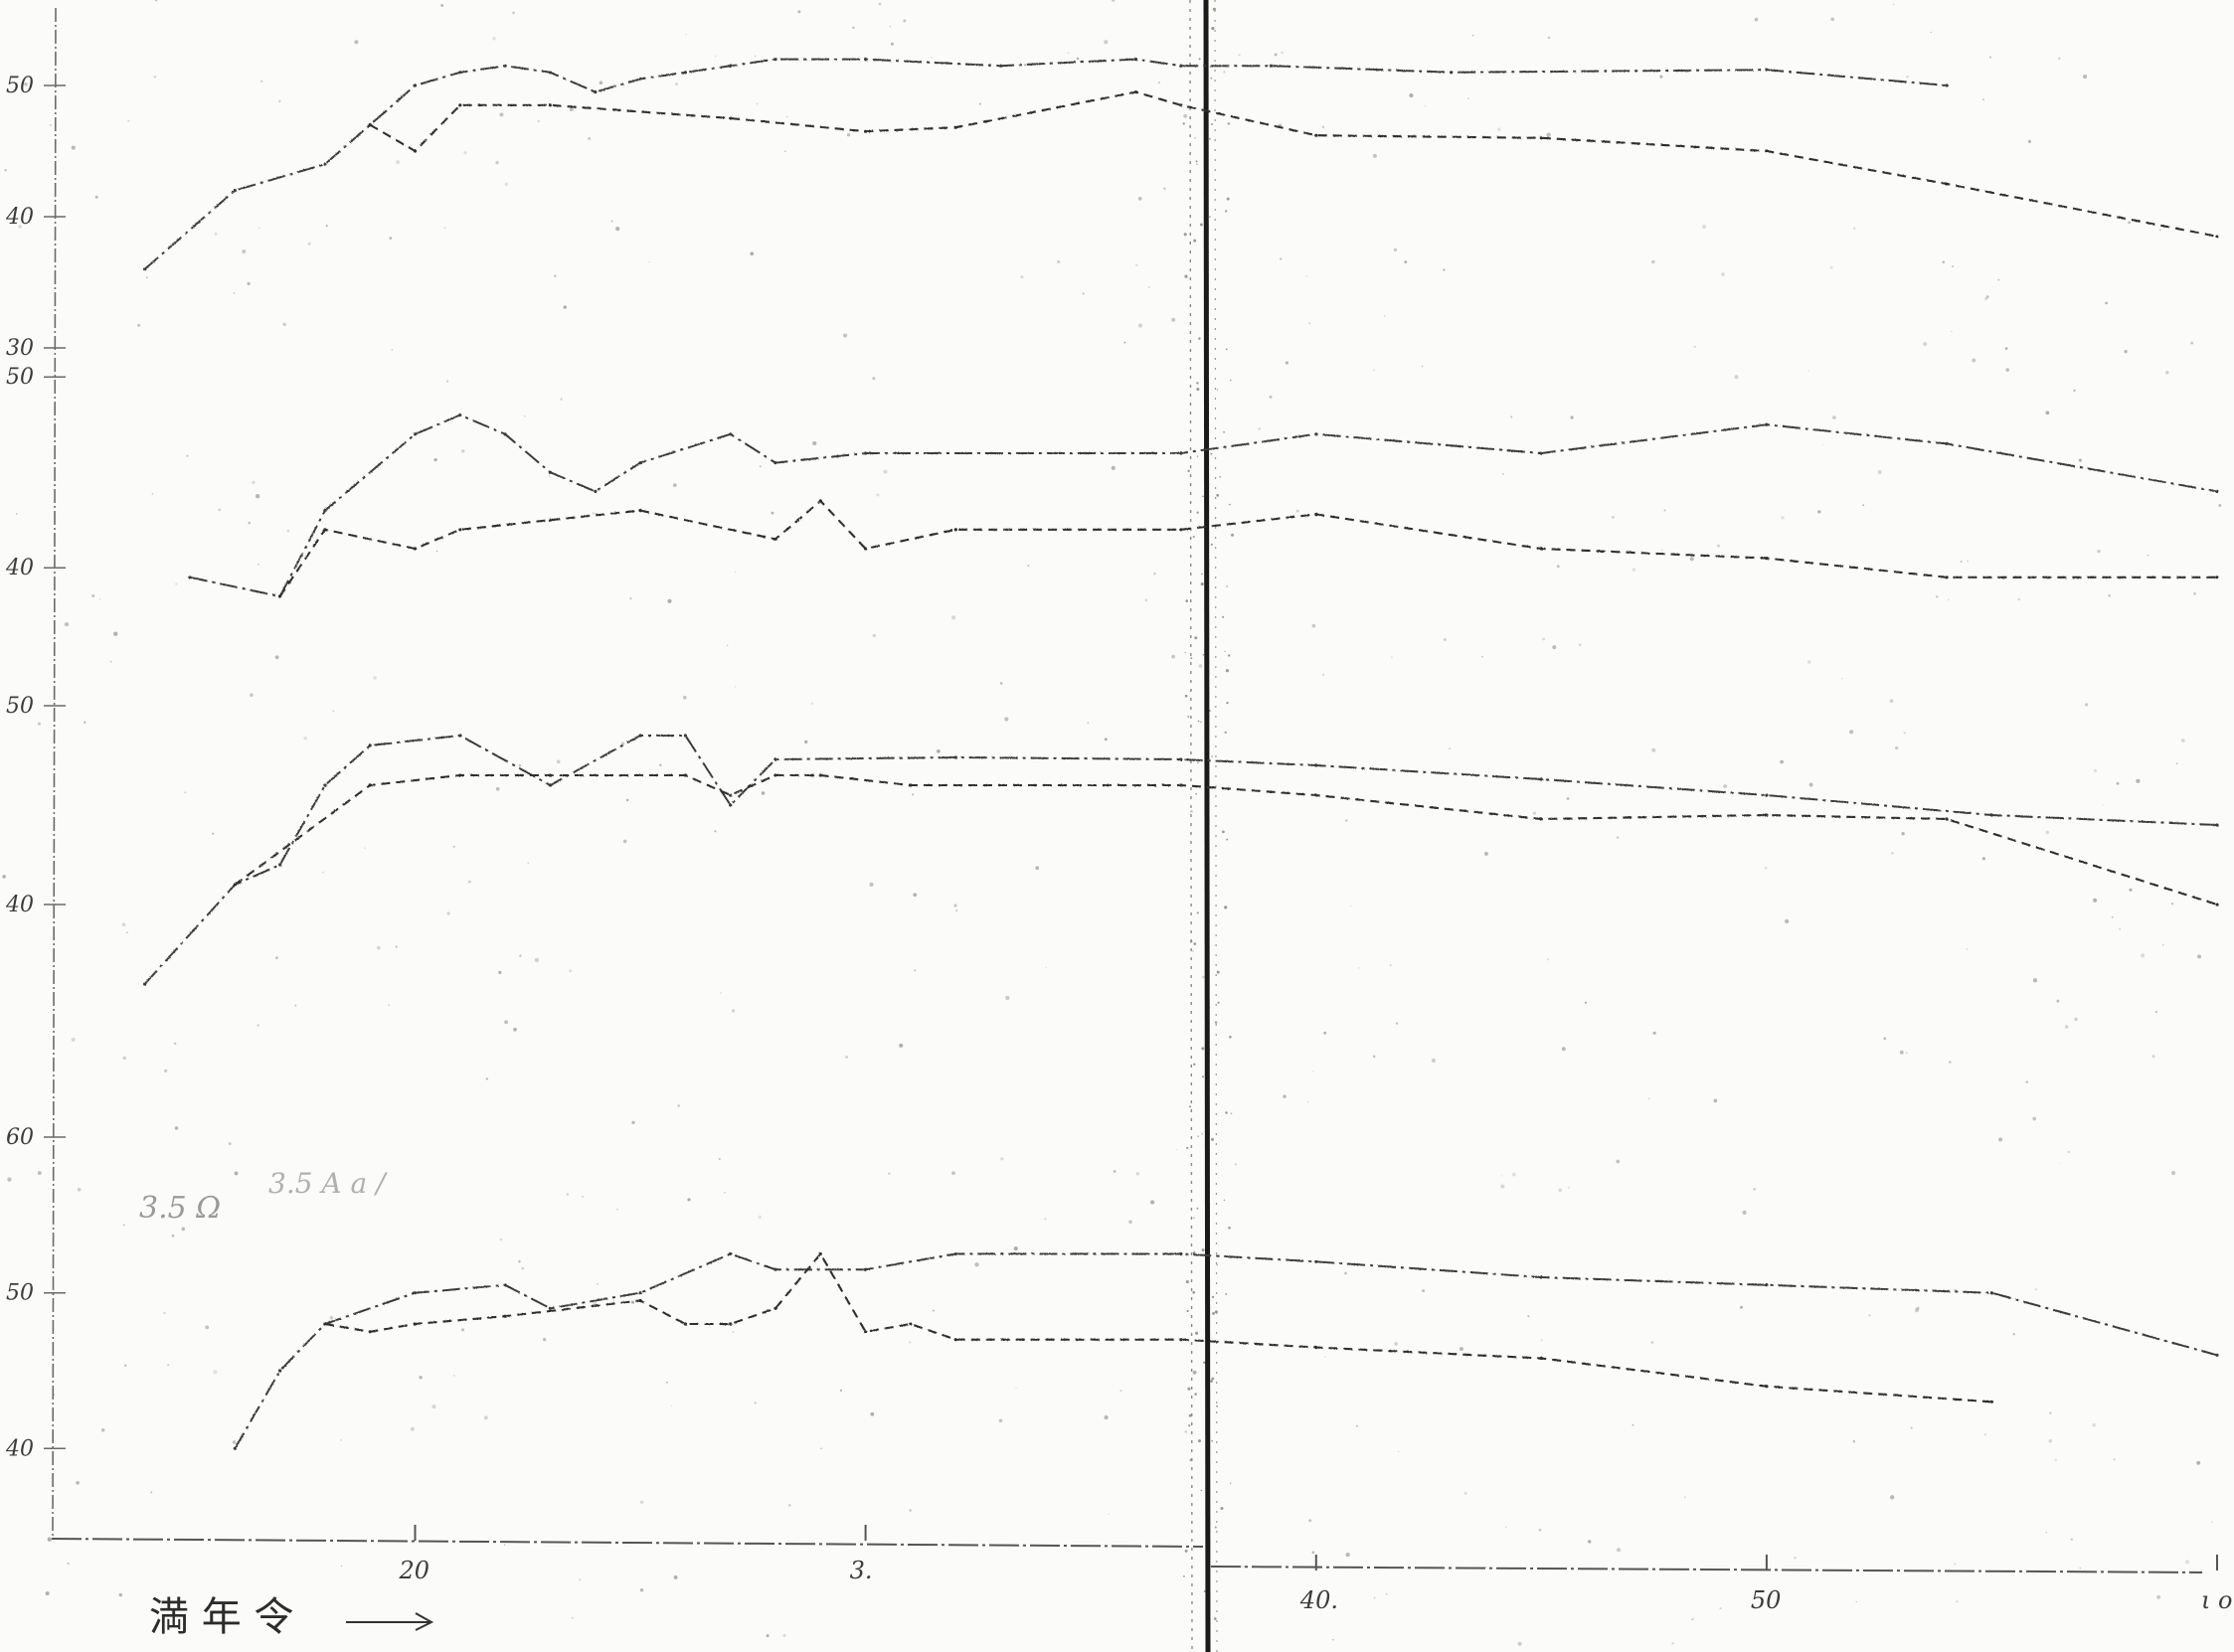  What do you see at coordinates (1226, 1350) in the screenshot?
I see `panel-4-series-1-line` at bounding box center [1226, 1350].